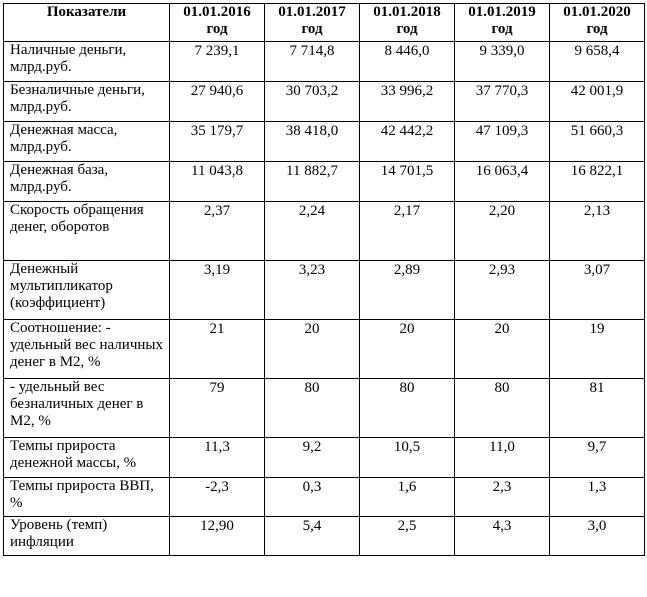 The image size is (647, 597). What do you see at coordinates (217, 349) in the screenshot?
I see `table-cell: 21` at bounding box center [217, 349].